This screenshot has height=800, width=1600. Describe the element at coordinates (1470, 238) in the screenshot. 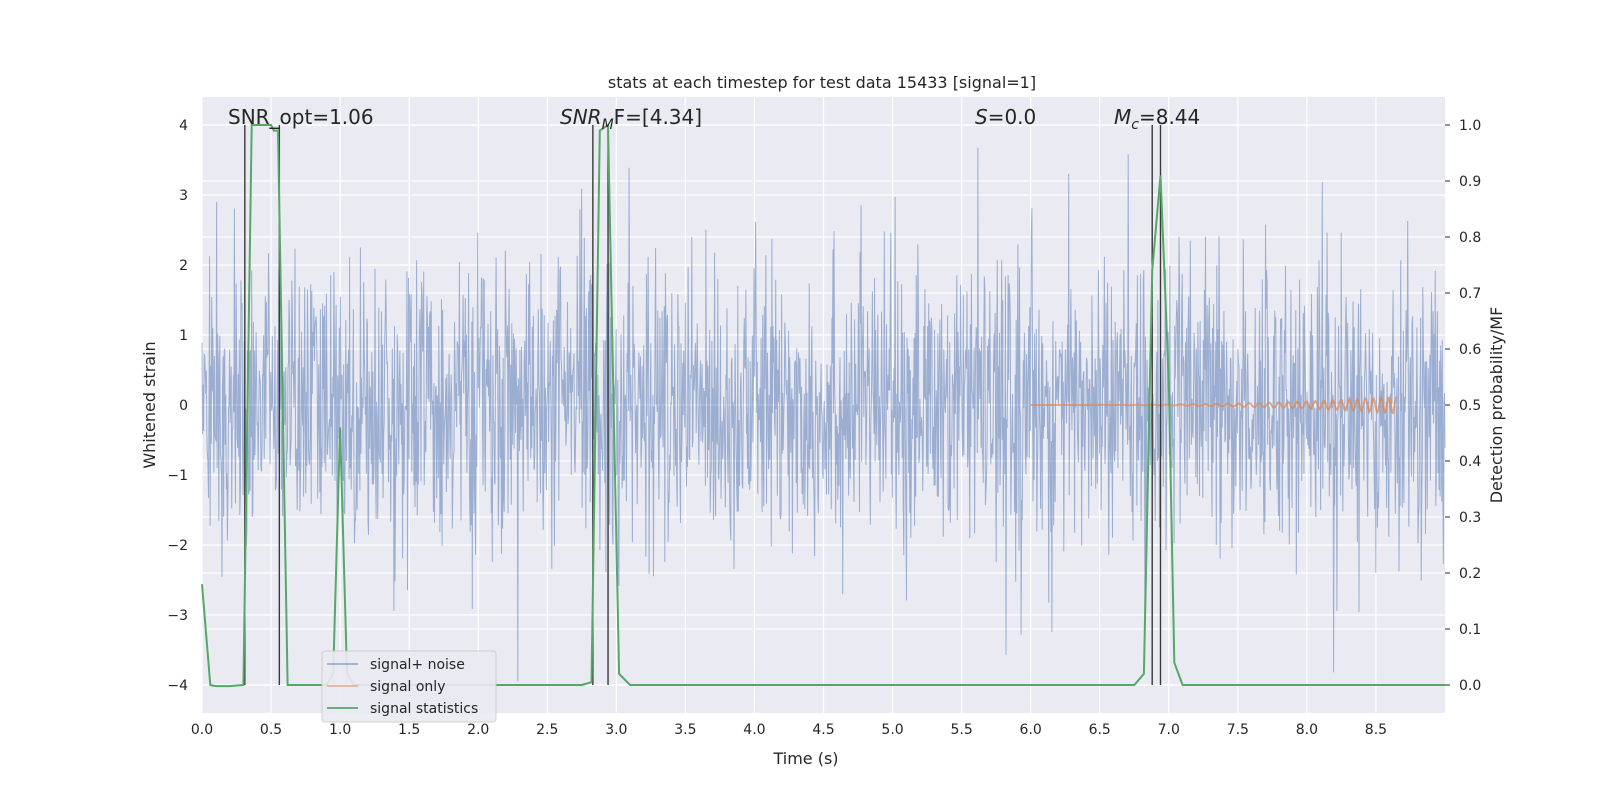

I see `y-tick-label-right: 0.8` at that location.